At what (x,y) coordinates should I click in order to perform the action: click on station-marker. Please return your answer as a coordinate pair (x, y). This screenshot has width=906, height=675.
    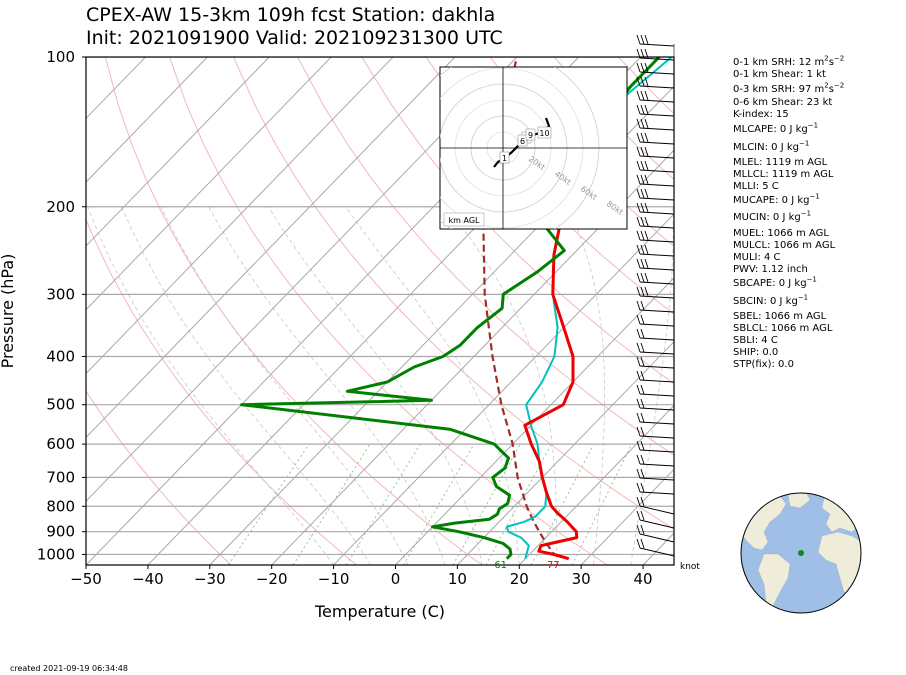
    Looking at the image, I should click on (801, 553).